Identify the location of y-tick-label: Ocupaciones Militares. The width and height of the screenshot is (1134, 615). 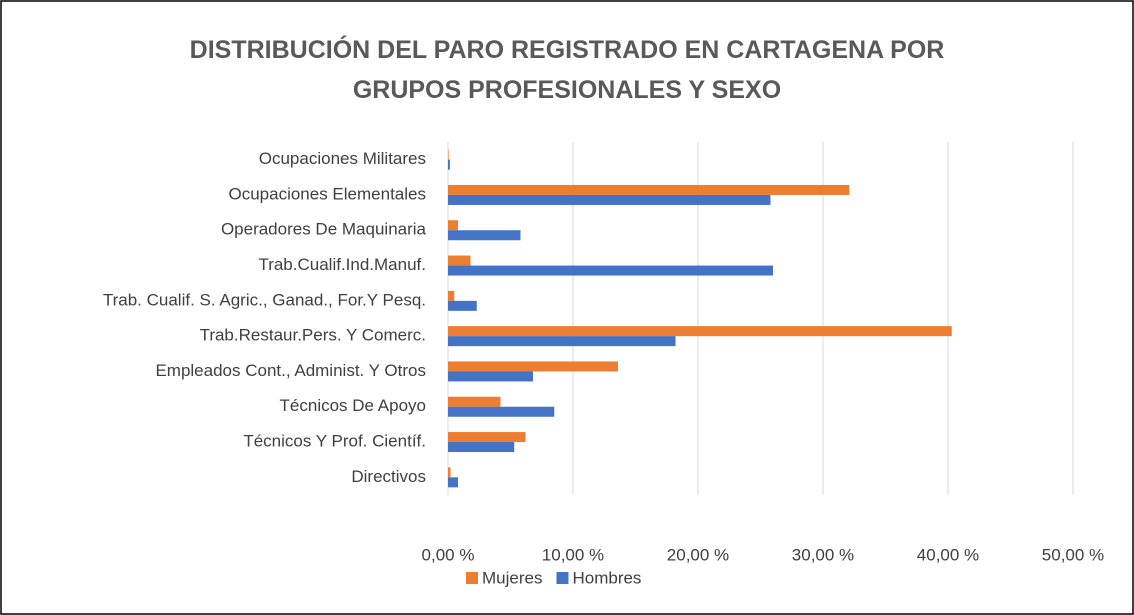
(342, 158).